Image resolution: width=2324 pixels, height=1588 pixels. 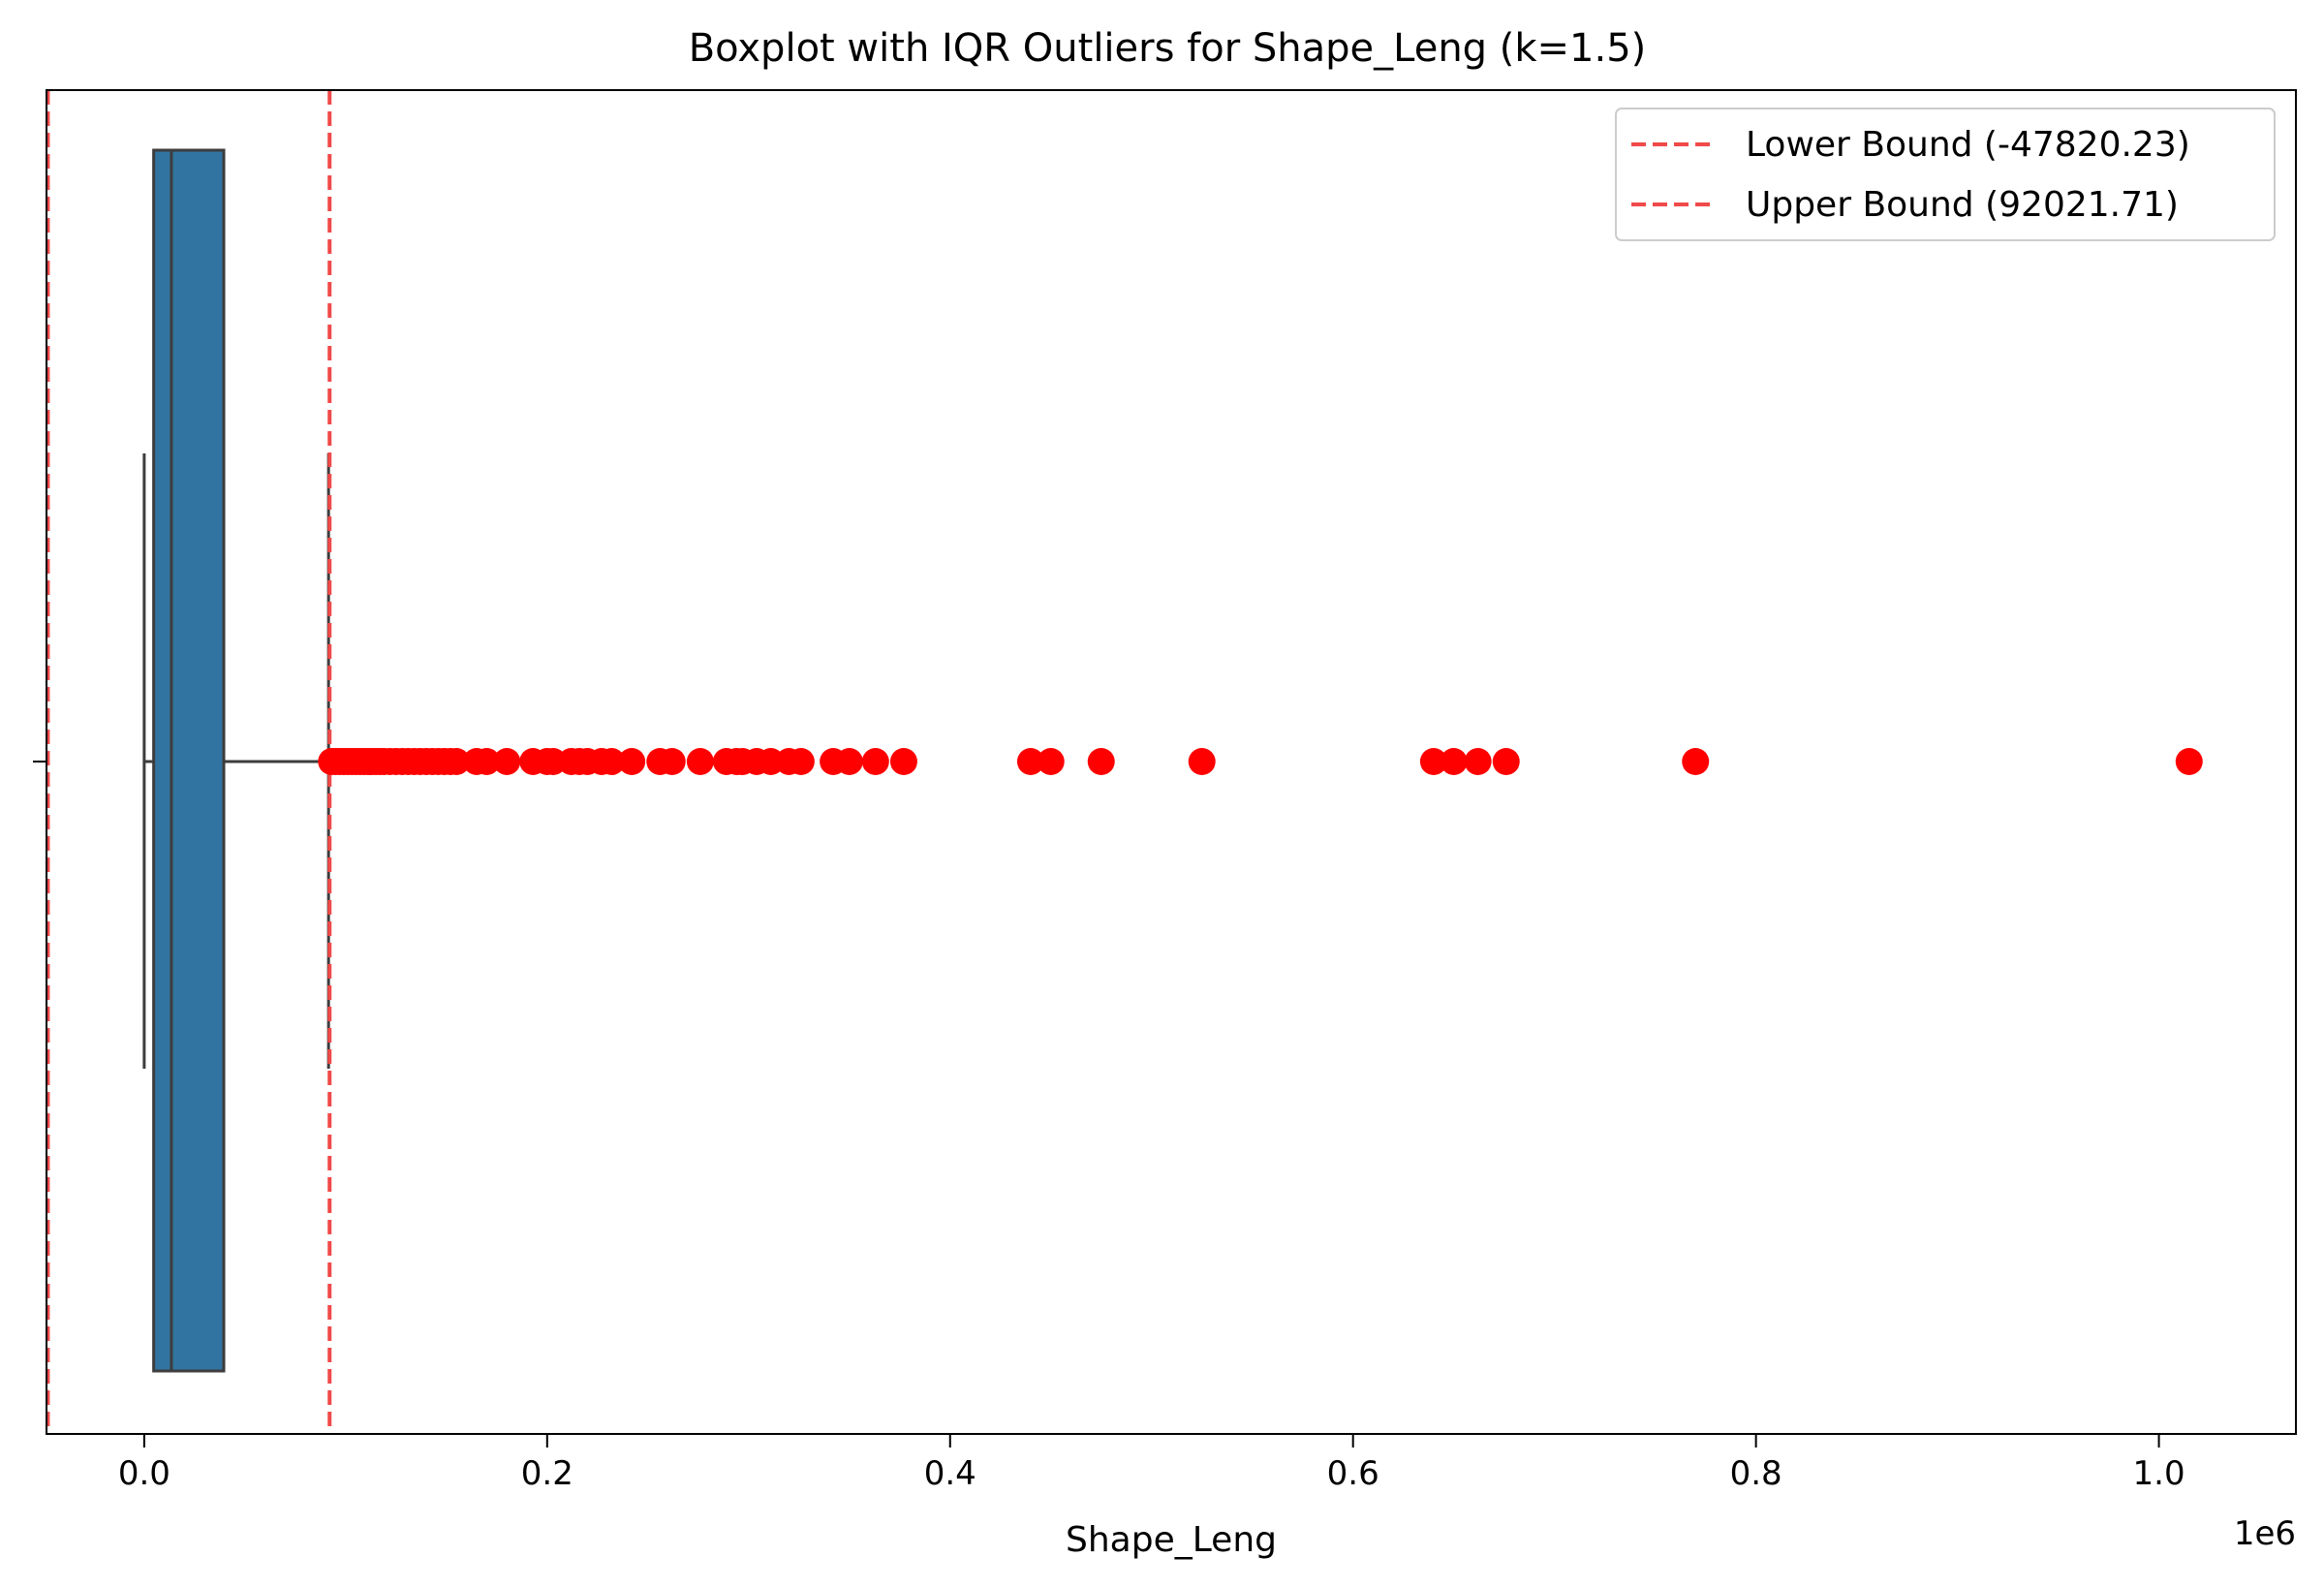 What do you see at coordinates (1962, 205) in the screenshot?
I see `legend-upper-bound-label: Upper Bound (92021.71)` at bounding box center [1962, 205].